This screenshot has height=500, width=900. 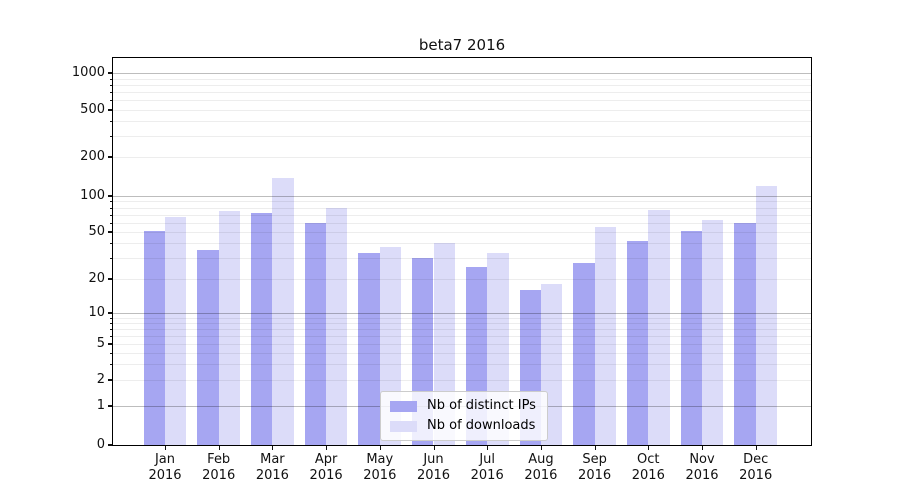 I want to click on y-tick-label: 100, so click(x=92, y=195).